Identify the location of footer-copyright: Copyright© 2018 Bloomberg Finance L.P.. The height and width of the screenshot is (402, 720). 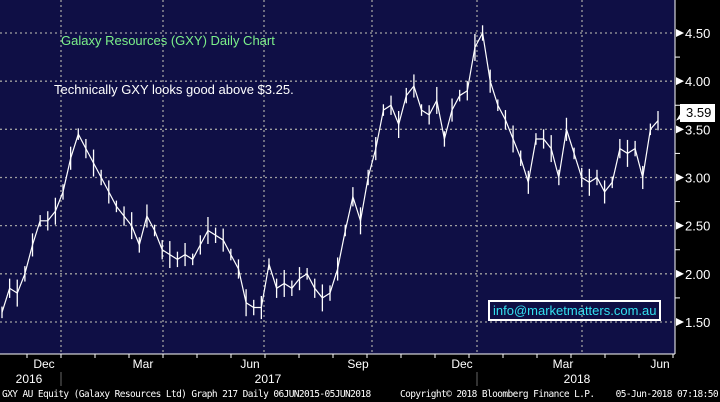
(497, 394).